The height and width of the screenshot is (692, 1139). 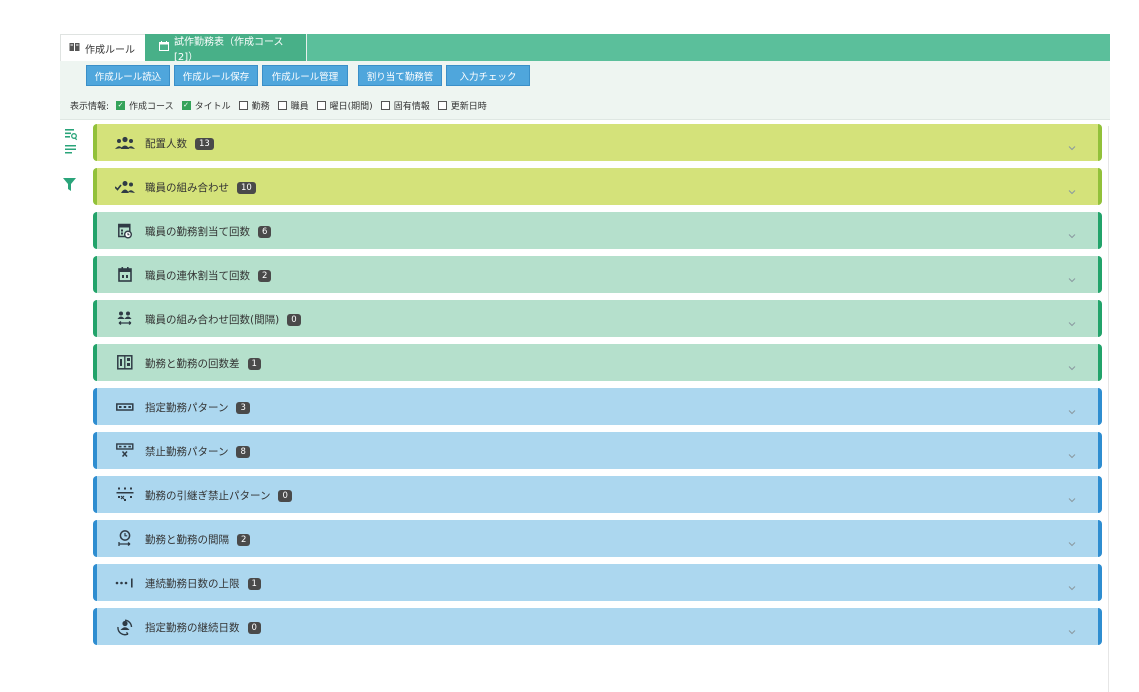 What do you see at coordinates (1108, 409) in the screenshot?
I see `scroll-divider` at bounding box center [1108, 409].